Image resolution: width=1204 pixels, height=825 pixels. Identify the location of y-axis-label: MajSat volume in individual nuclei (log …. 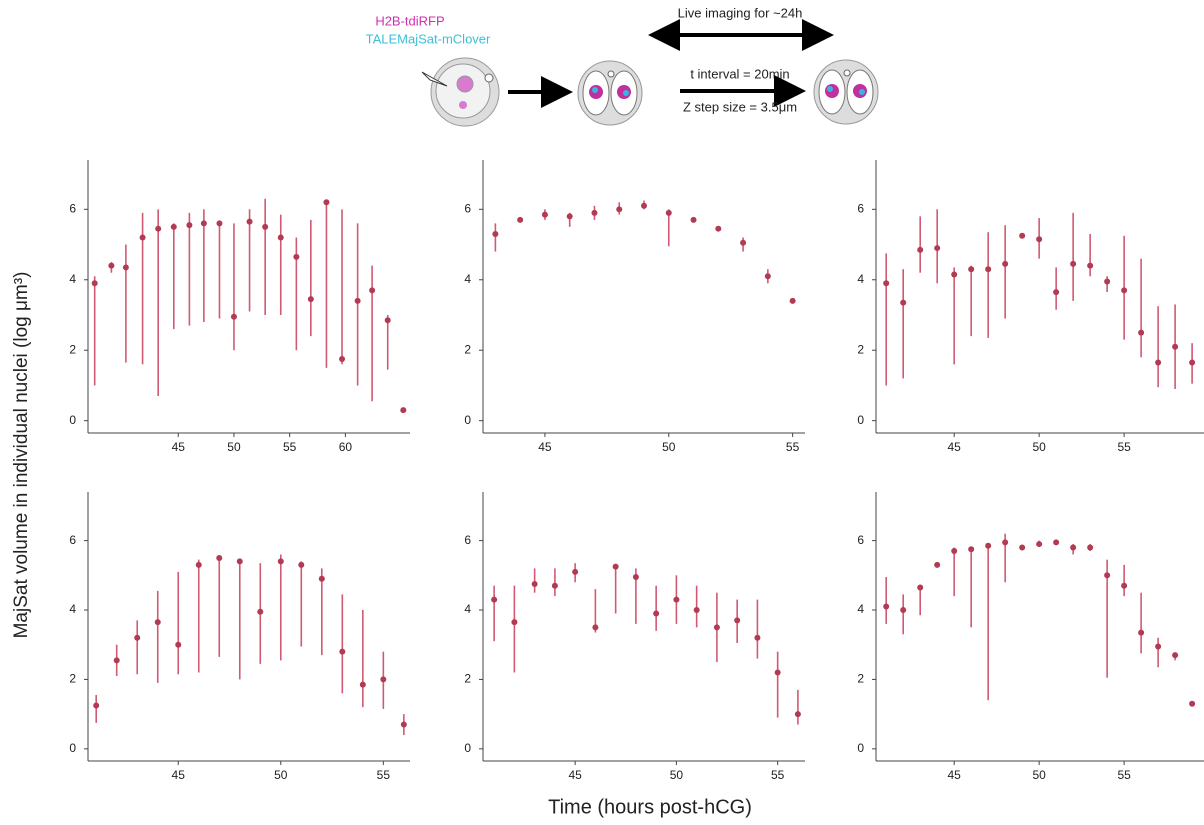
(21, 455).